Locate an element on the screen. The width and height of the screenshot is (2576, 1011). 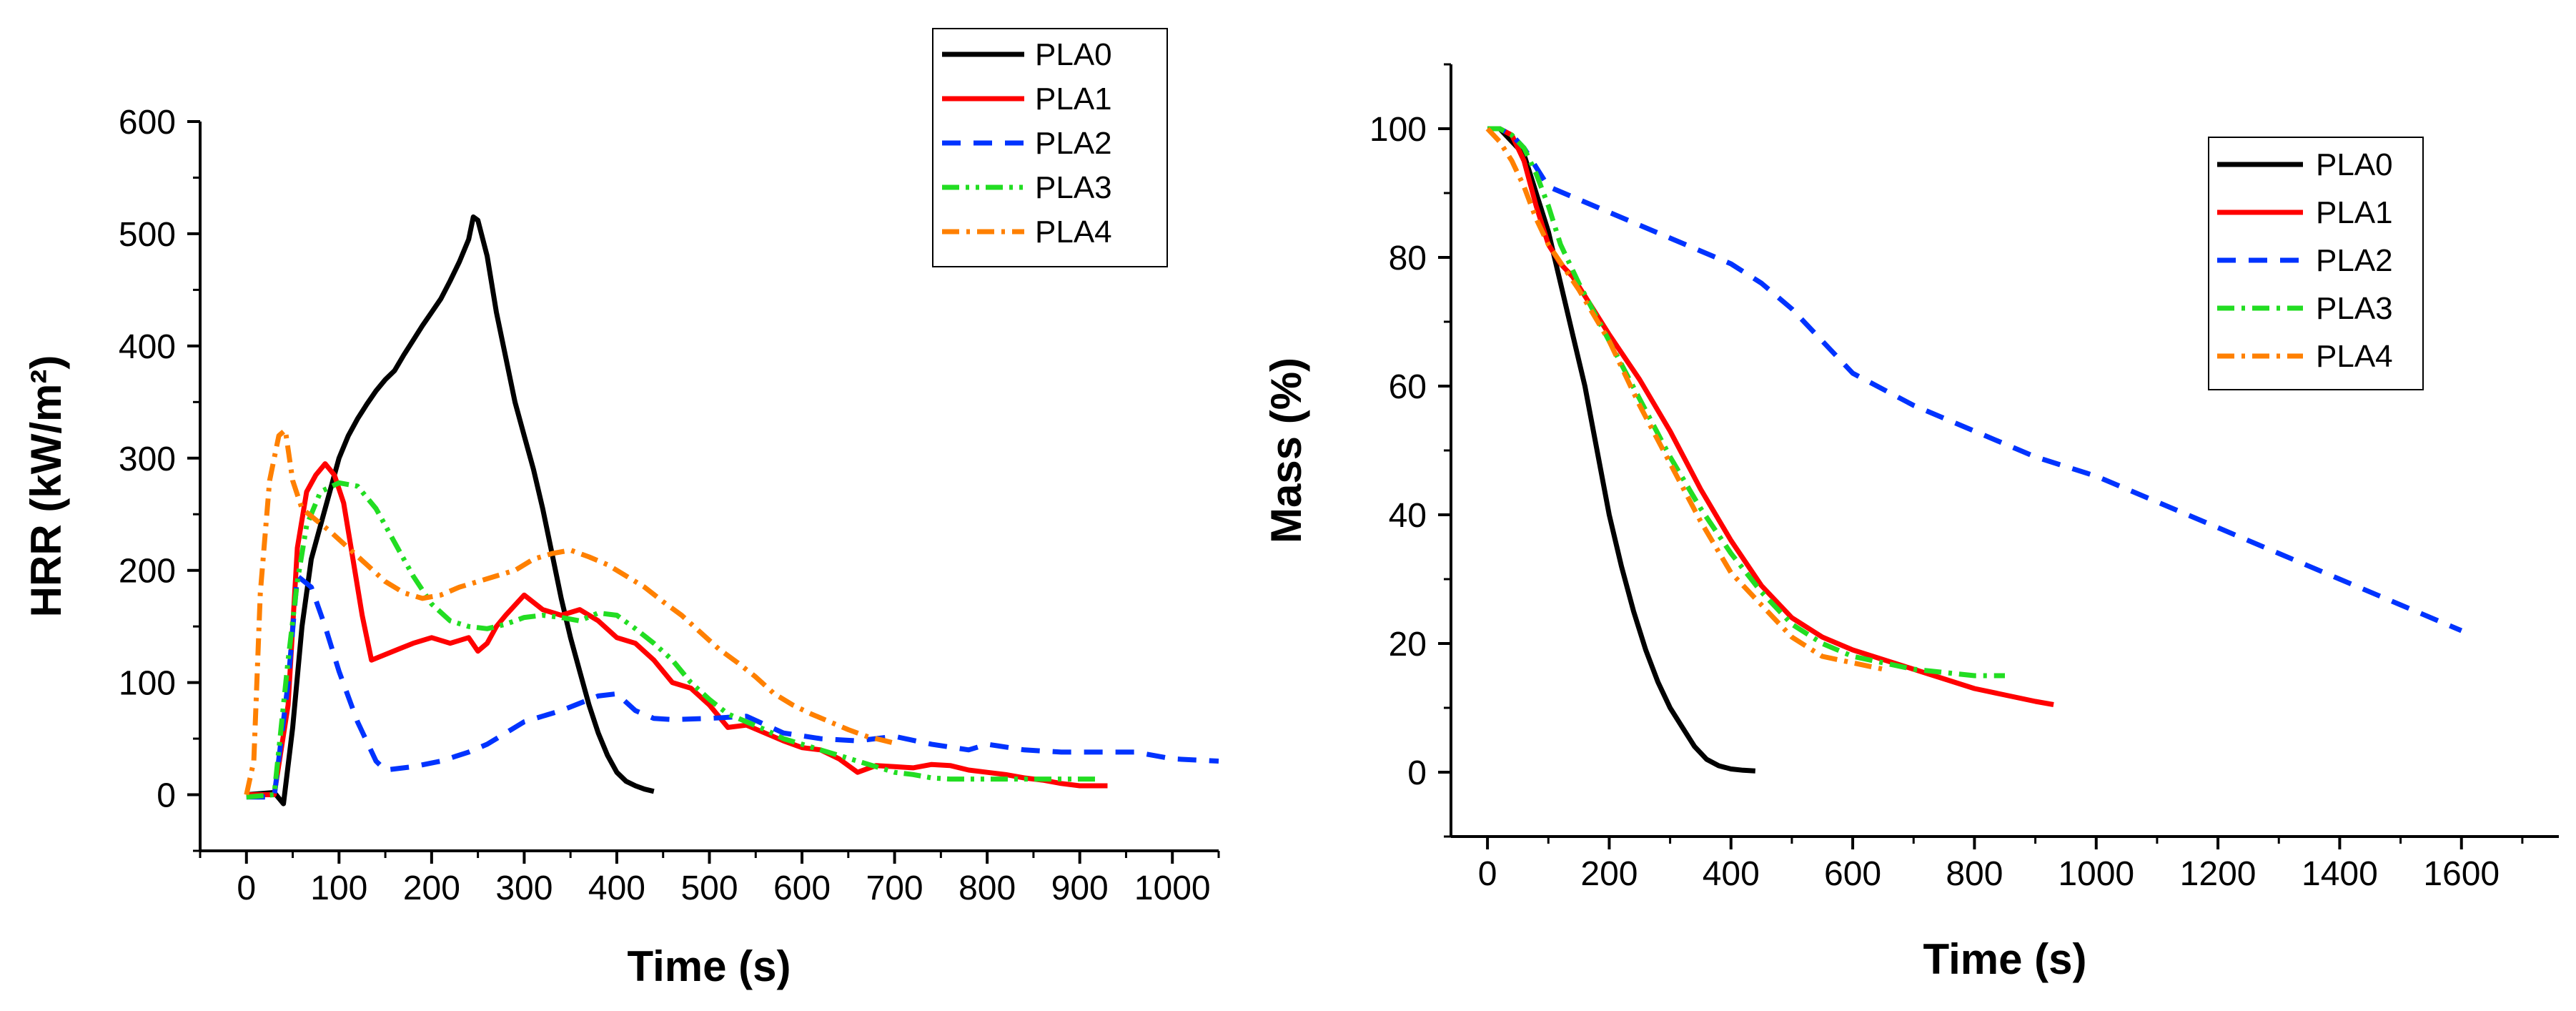
mass-legend-item-pla0: PLA0 is located at coordinates (2305, 164).